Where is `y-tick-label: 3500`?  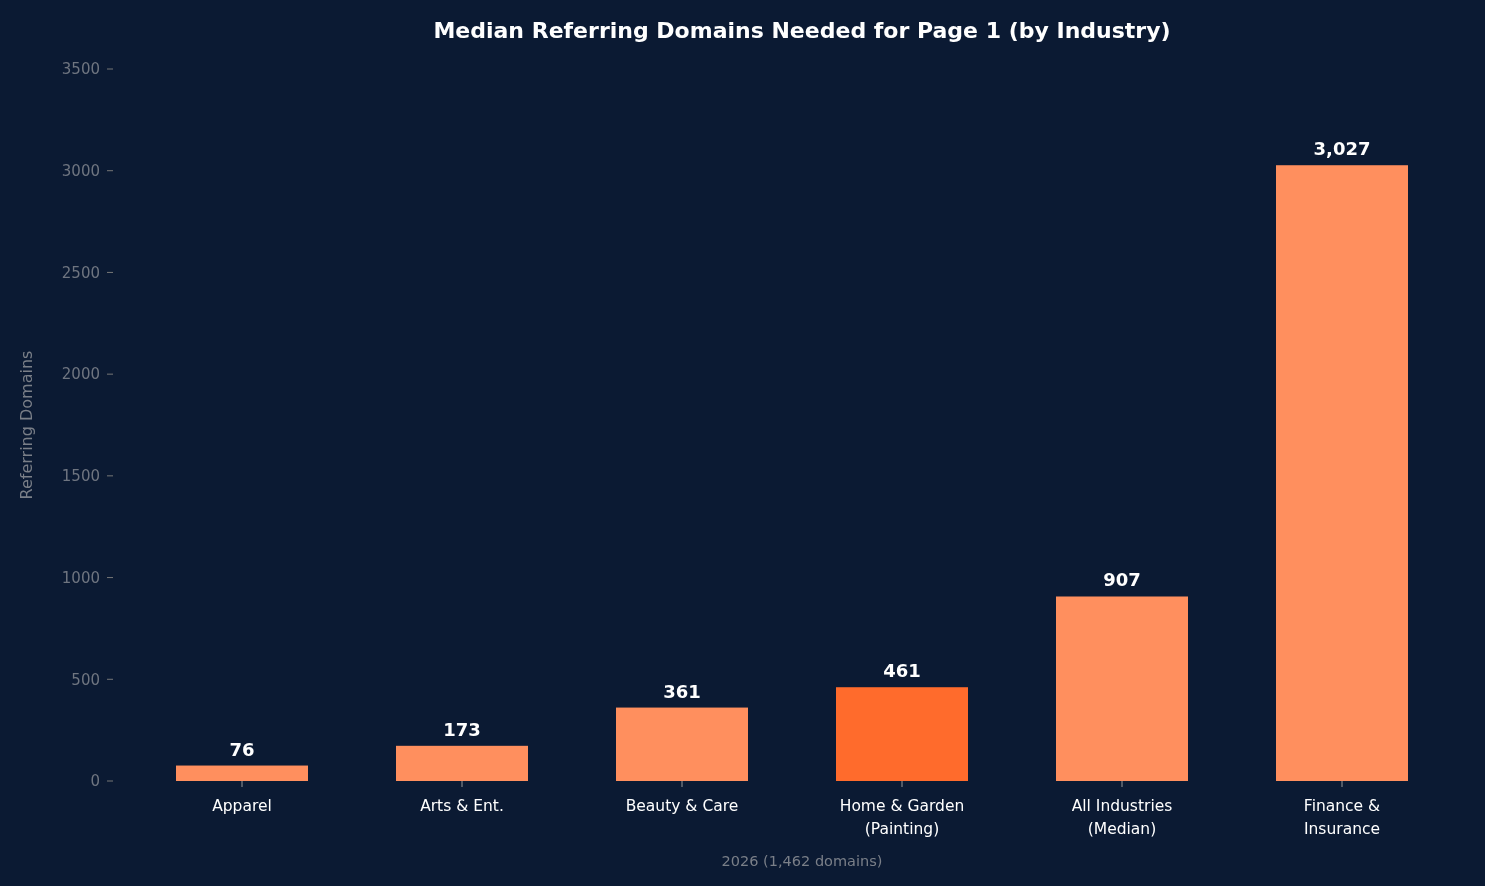 y-tick-label: 3500 is located at coordinates (80, 69).